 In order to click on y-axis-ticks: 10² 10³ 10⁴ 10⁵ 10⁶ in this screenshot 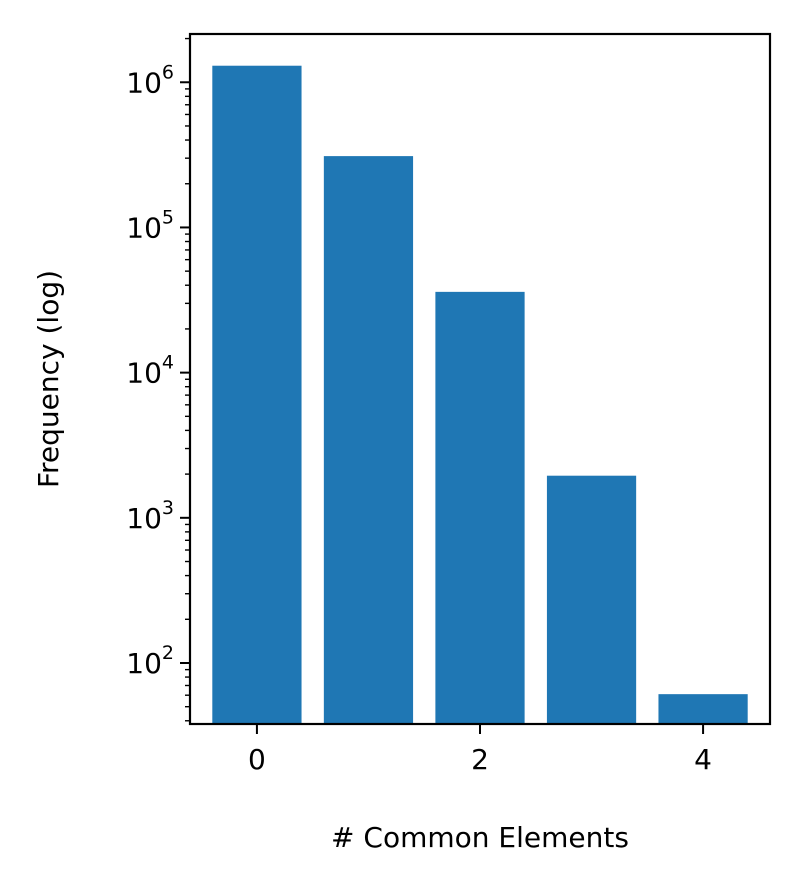, I will do `click(158, 379)`.